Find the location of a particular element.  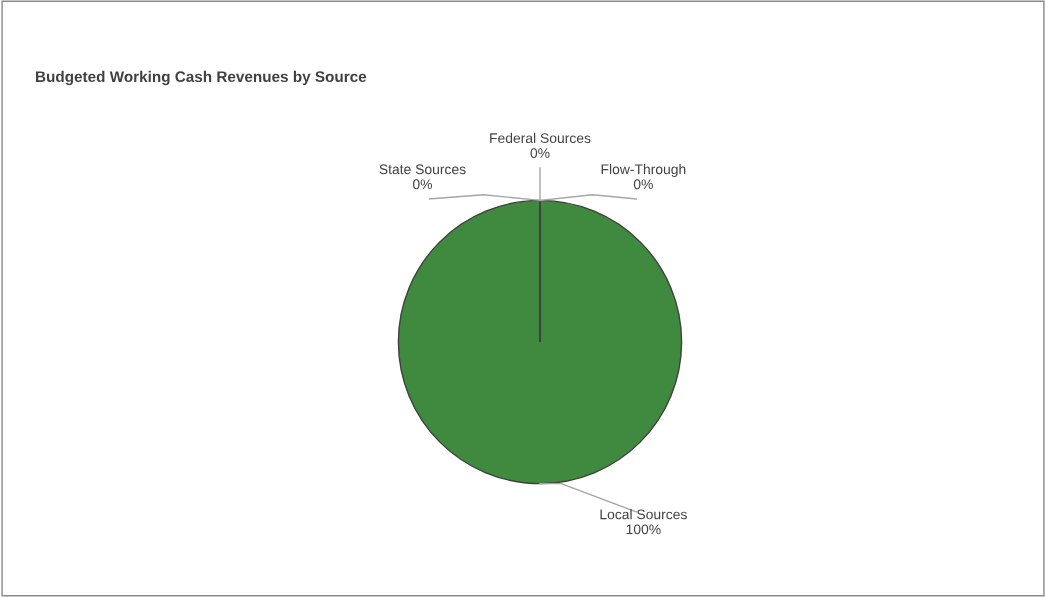

category-label: Flow-Through is located at coordinates (643, 170).